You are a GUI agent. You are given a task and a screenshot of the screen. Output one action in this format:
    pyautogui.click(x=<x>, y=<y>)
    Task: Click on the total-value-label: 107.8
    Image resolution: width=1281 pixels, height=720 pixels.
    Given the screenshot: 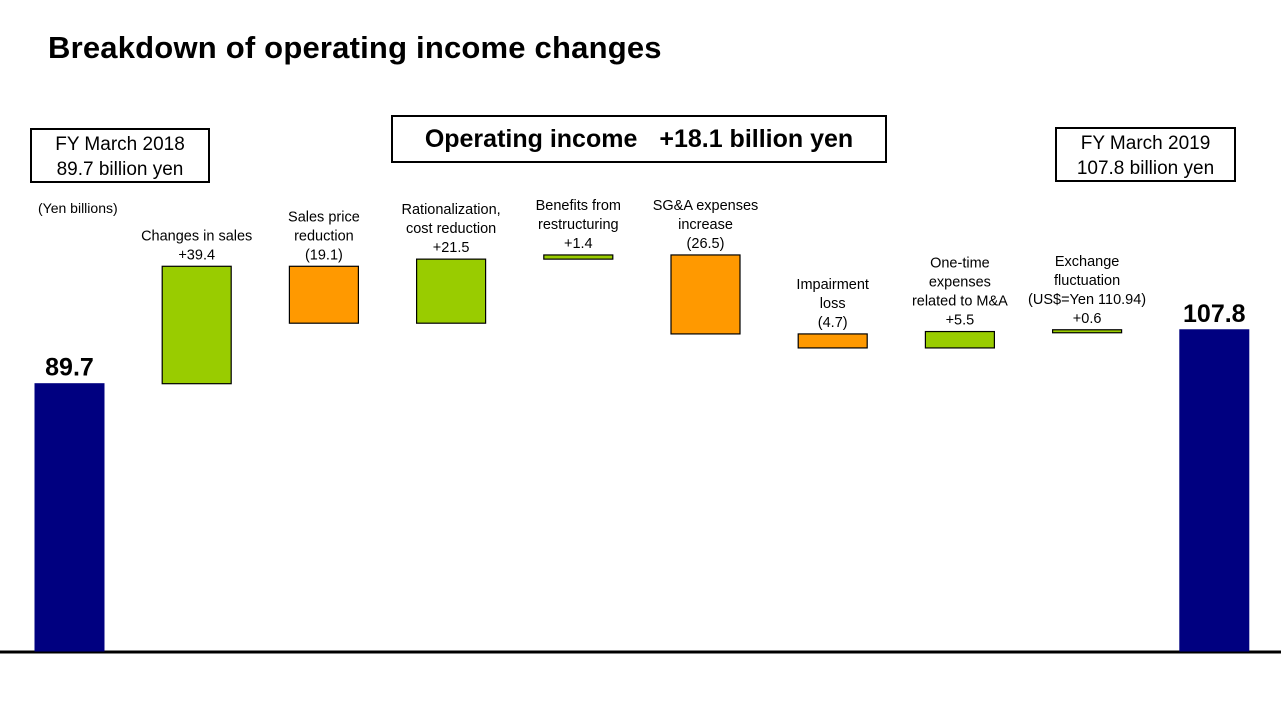 What is the action you would take?
    pyautogui.click(x=1214, y=314)
    